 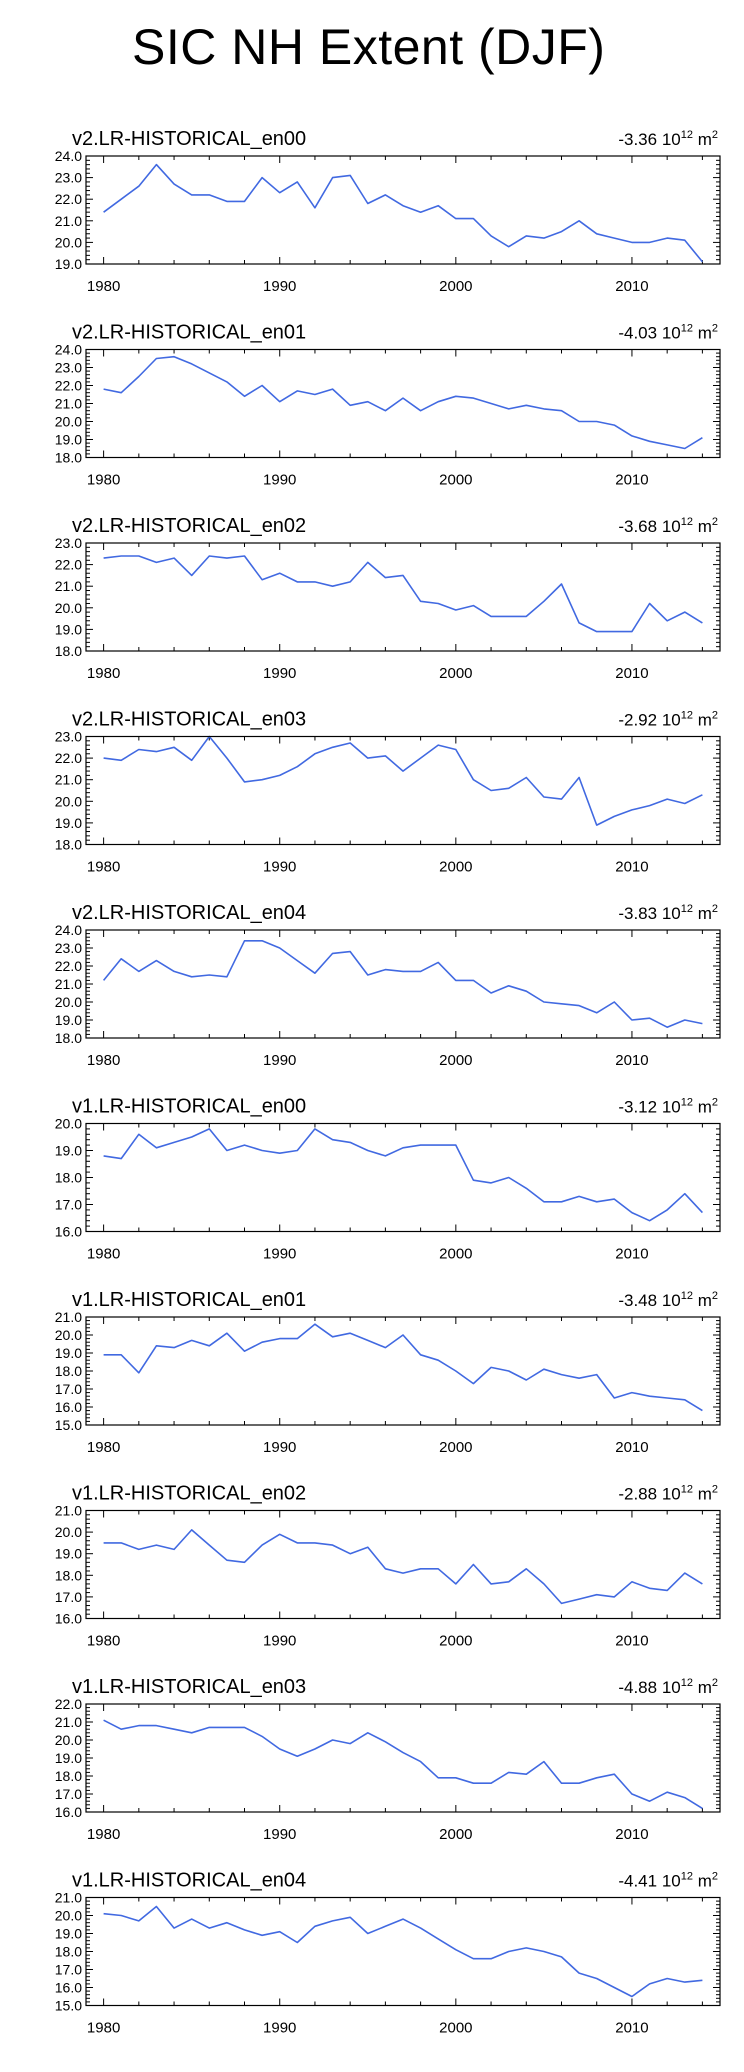 I want to click on trend-value: -3.36 10, so click(x=649, y=139).